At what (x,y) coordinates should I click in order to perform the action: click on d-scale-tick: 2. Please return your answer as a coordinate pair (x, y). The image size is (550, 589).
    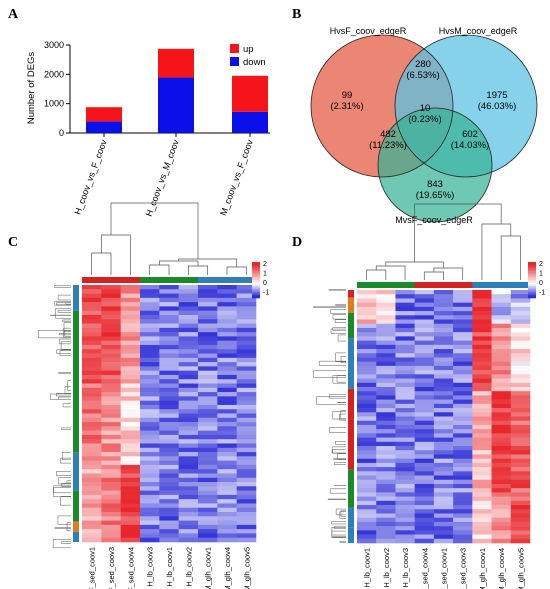
    Looking at the image, I should click on (541, 264).